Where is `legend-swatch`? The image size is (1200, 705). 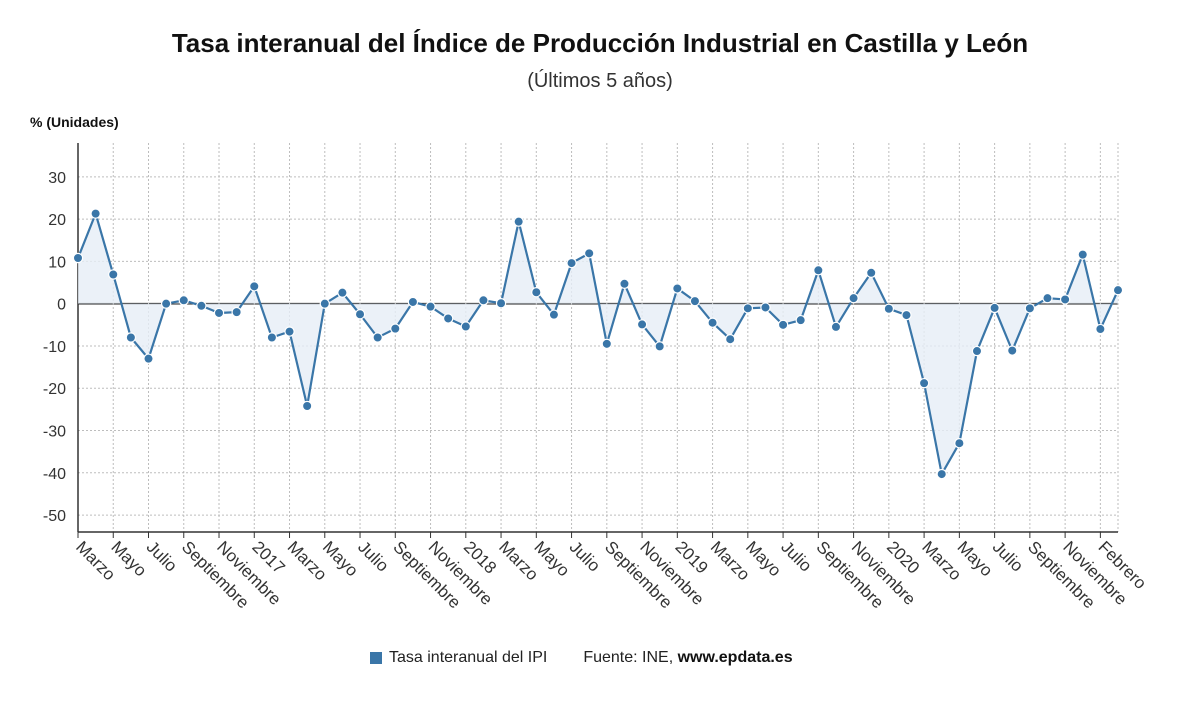 legend-swatch is located at coordinates (376, 658).